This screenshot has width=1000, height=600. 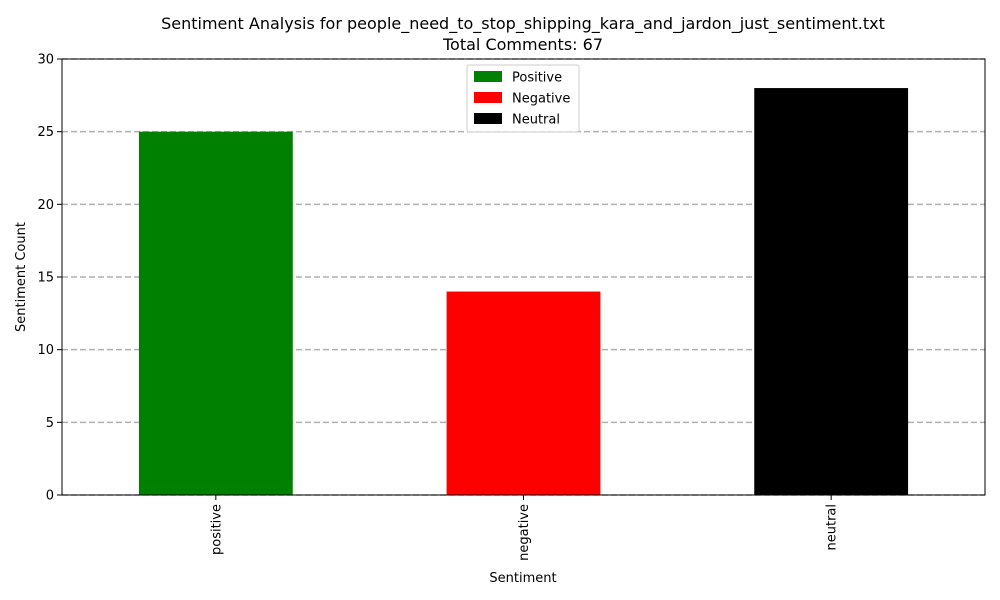 What do you see at coordinates (215, 313) in the screenshot?
I see `bar-positive` at bounding box center [215, 313].